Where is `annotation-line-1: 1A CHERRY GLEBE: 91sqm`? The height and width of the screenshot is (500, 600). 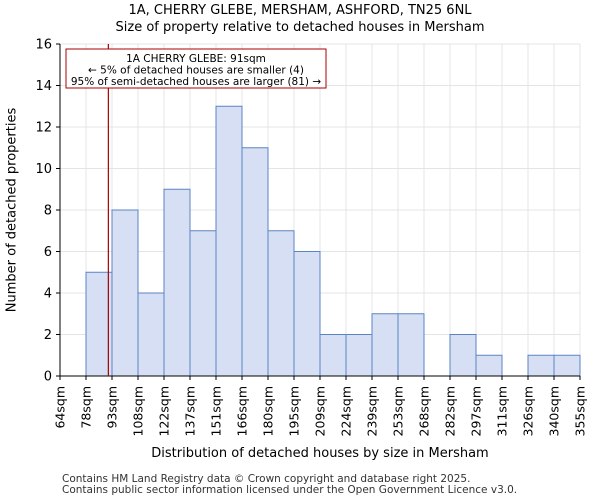 annotation-line-1: 1A CHERRY GLEBE: 91sqm is located at coordinates (196, 59).